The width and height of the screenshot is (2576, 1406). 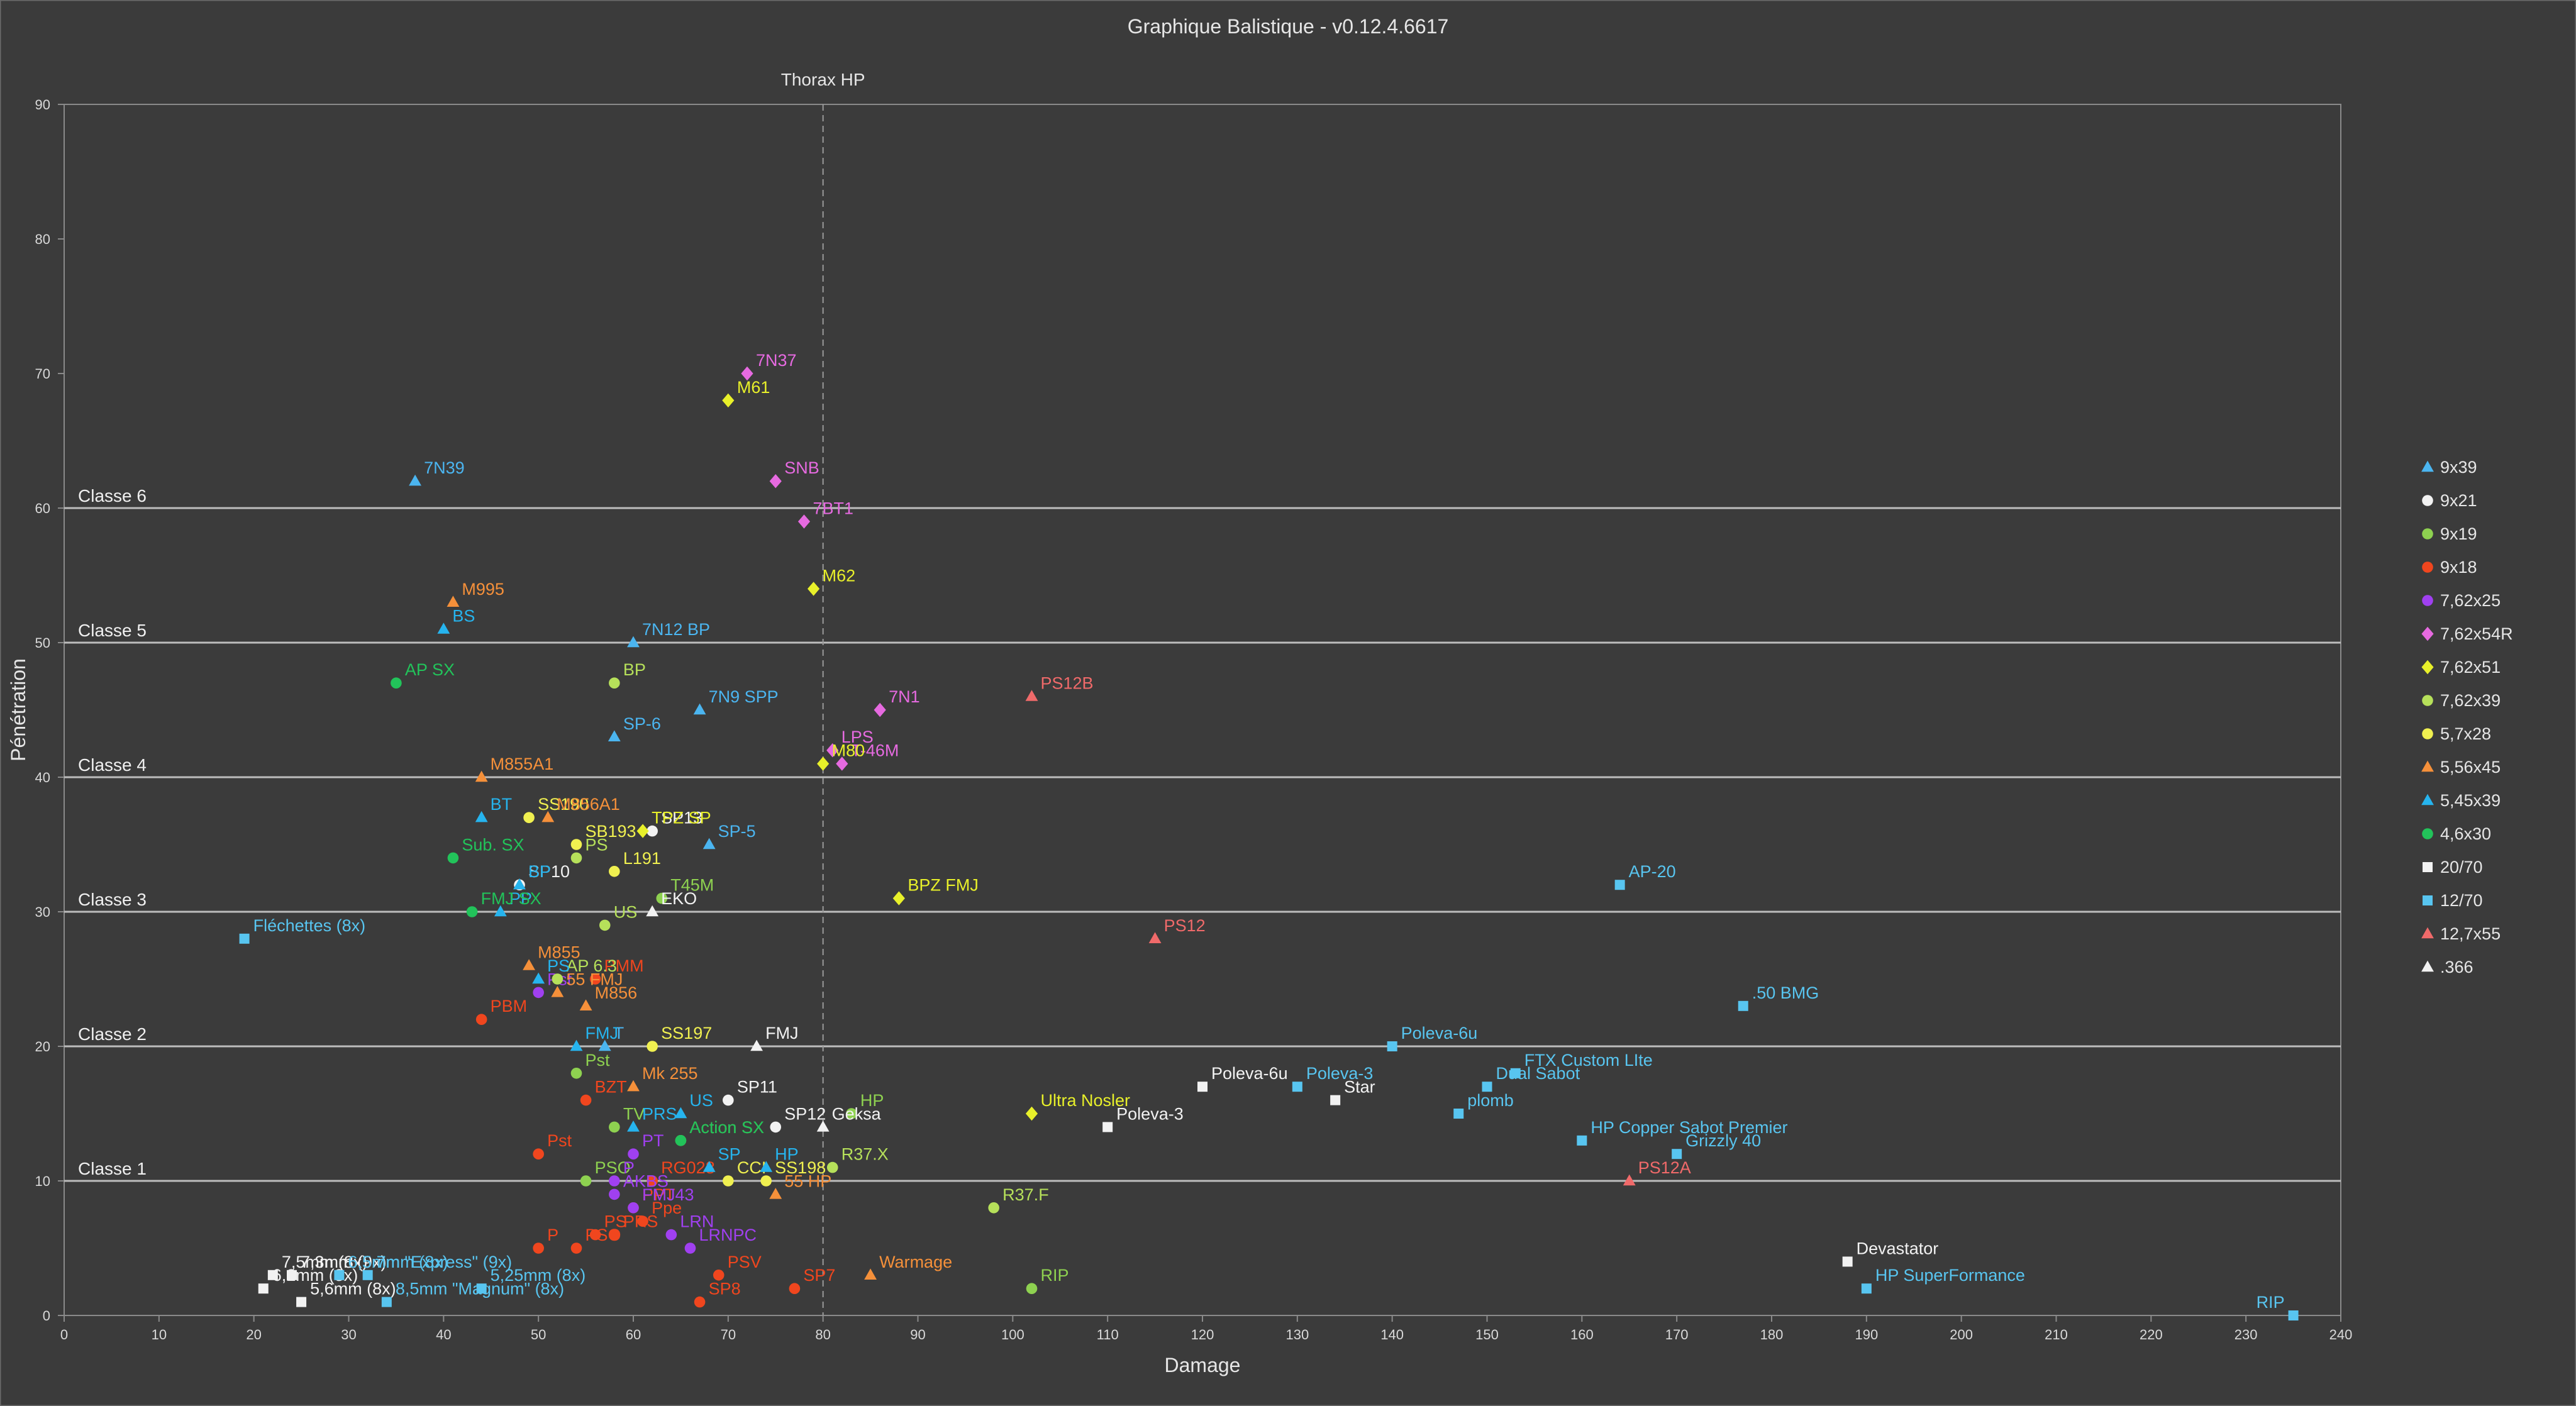 I want to click on data-label: M61, so click(x=753, y=387).